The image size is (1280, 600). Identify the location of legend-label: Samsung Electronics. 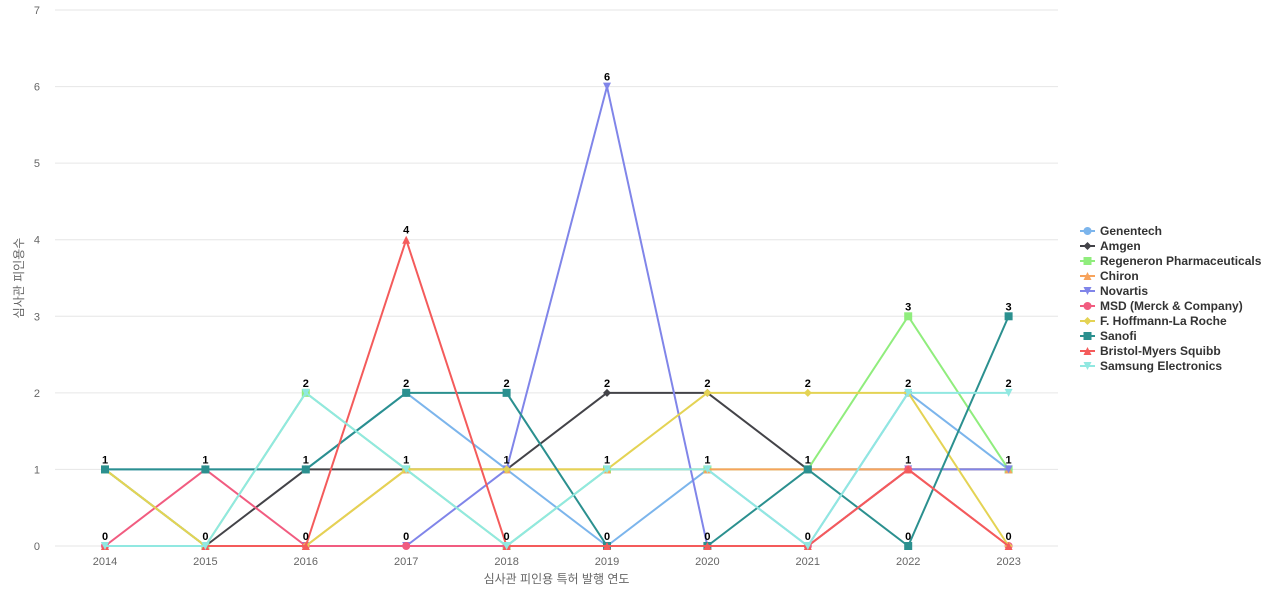
(1161, 366).